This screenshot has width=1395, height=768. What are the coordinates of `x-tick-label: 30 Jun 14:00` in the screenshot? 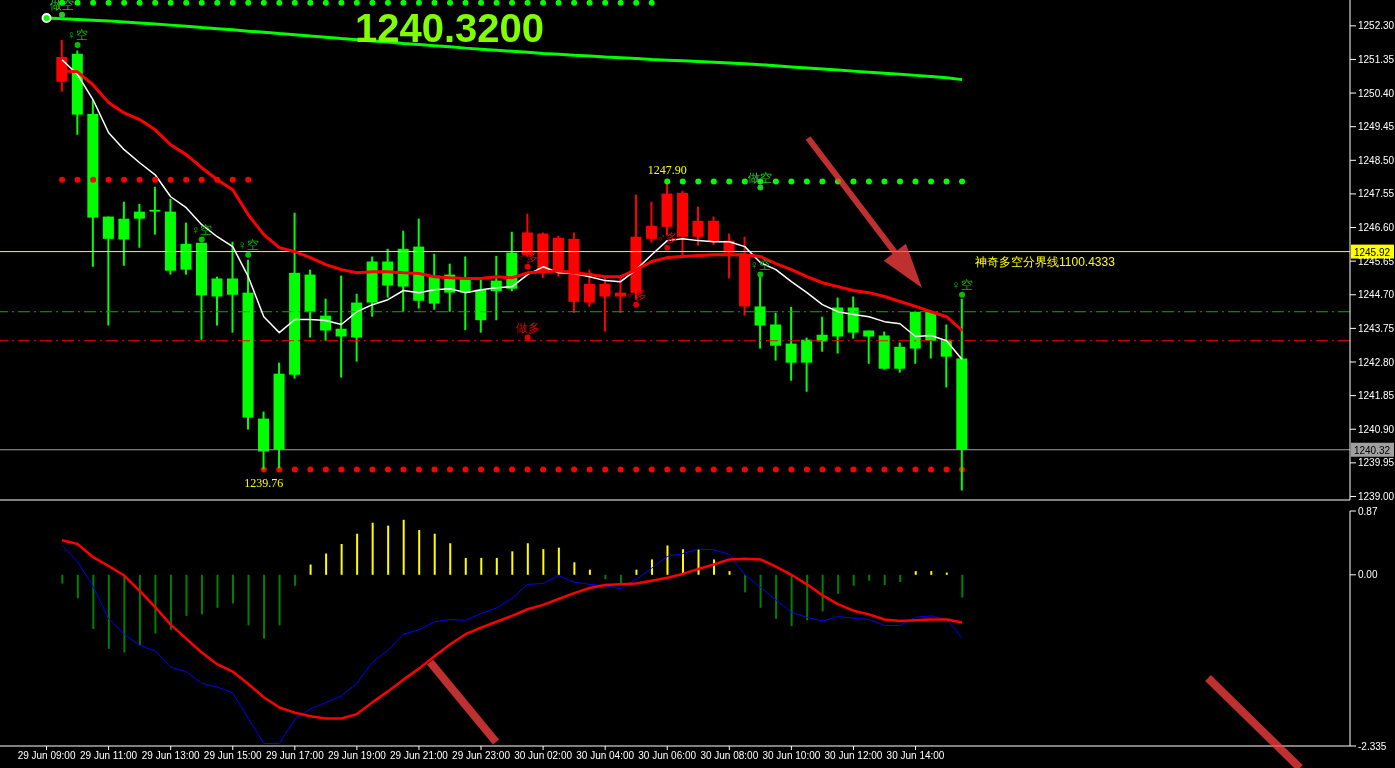 It's located at (915, 756).